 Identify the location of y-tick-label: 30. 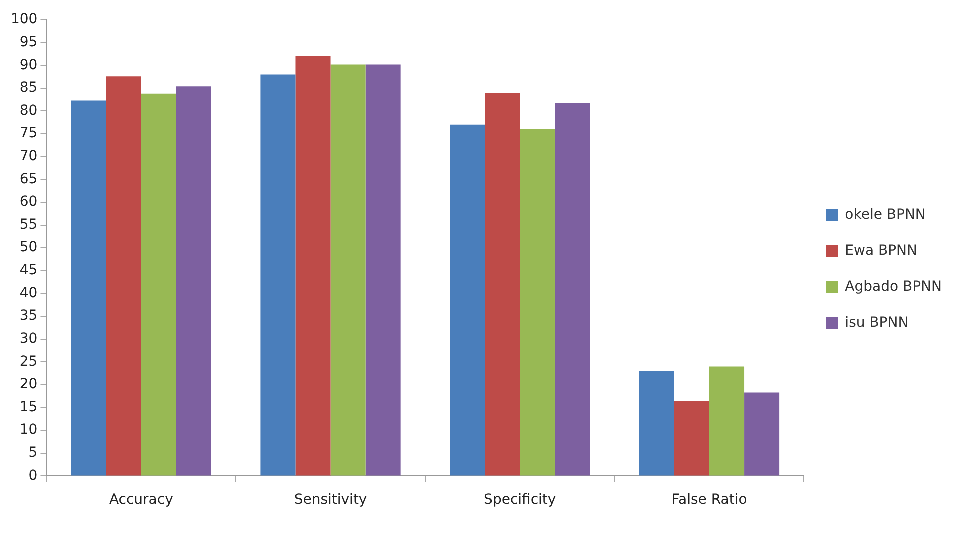
(29, 338).